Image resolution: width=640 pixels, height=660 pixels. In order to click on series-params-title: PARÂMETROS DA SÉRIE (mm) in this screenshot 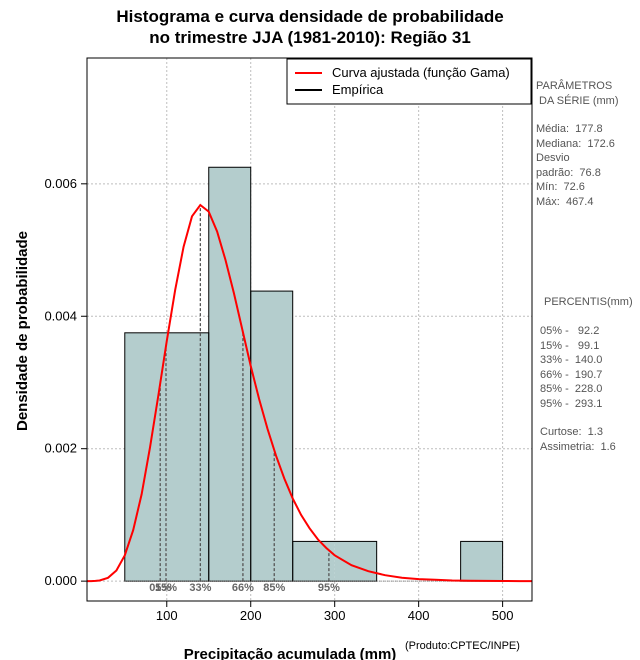, I will do `click(577, 93)`.